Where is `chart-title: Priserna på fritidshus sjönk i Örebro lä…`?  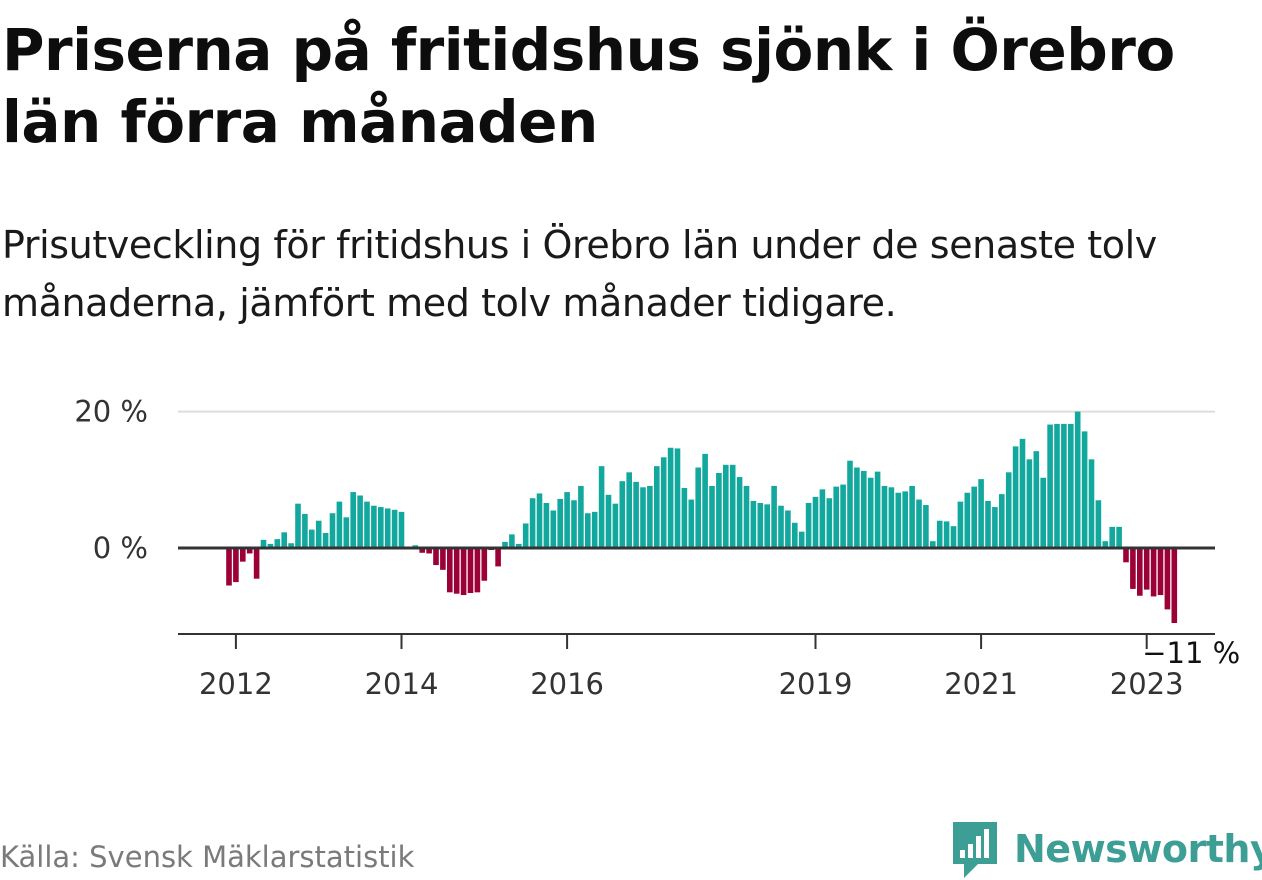 chart-title: Priserna på fritidshus sjönk i Örebro lä… is located at coordinates (588, 86).